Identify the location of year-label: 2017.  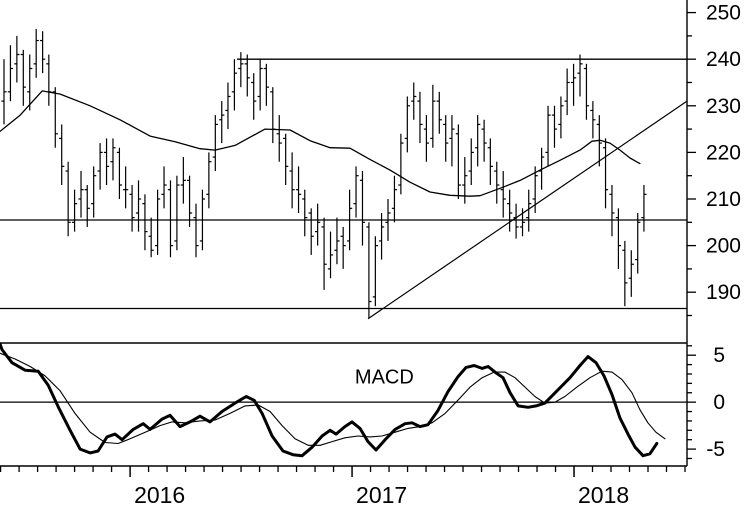
(381, 495).